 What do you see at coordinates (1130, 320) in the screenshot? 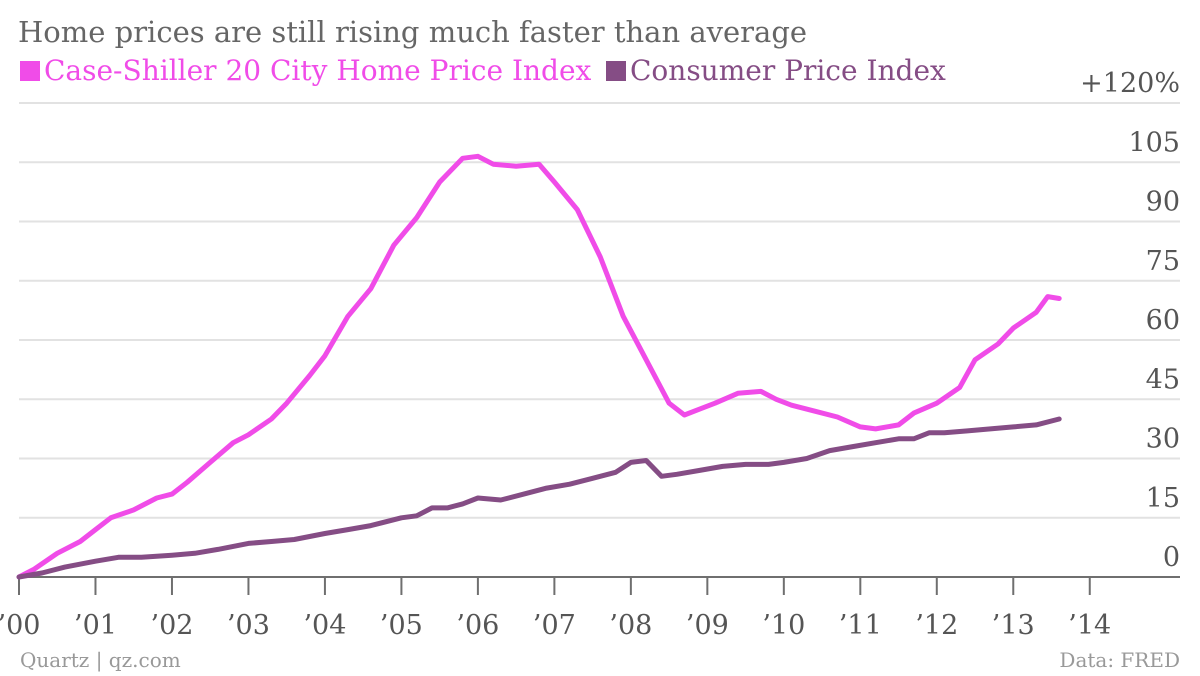
I see `y-axis-labels: 0 15 30 45 60 75 90 105 +120%` at bounding box center [1130, 320].